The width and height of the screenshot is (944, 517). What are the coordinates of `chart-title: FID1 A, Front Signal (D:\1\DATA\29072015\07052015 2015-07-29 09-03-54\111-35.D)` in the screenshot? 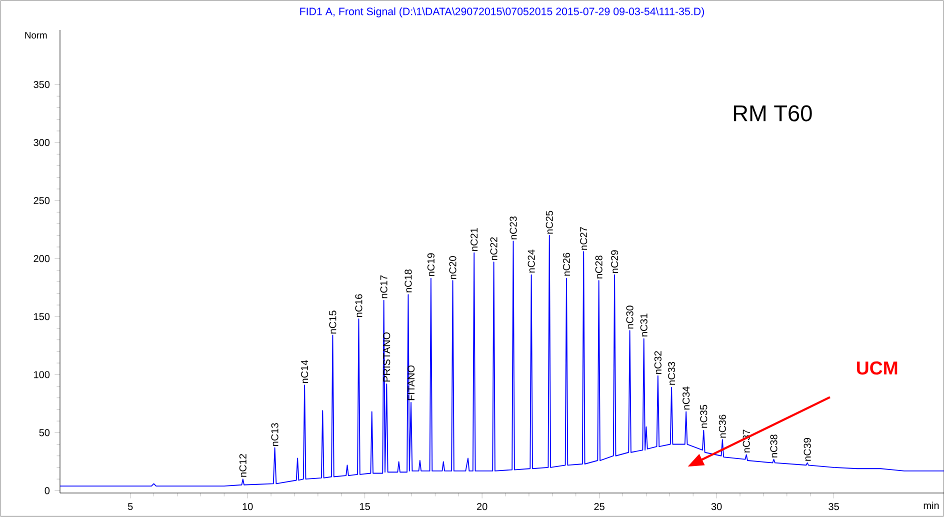 It's located at (502, 12).